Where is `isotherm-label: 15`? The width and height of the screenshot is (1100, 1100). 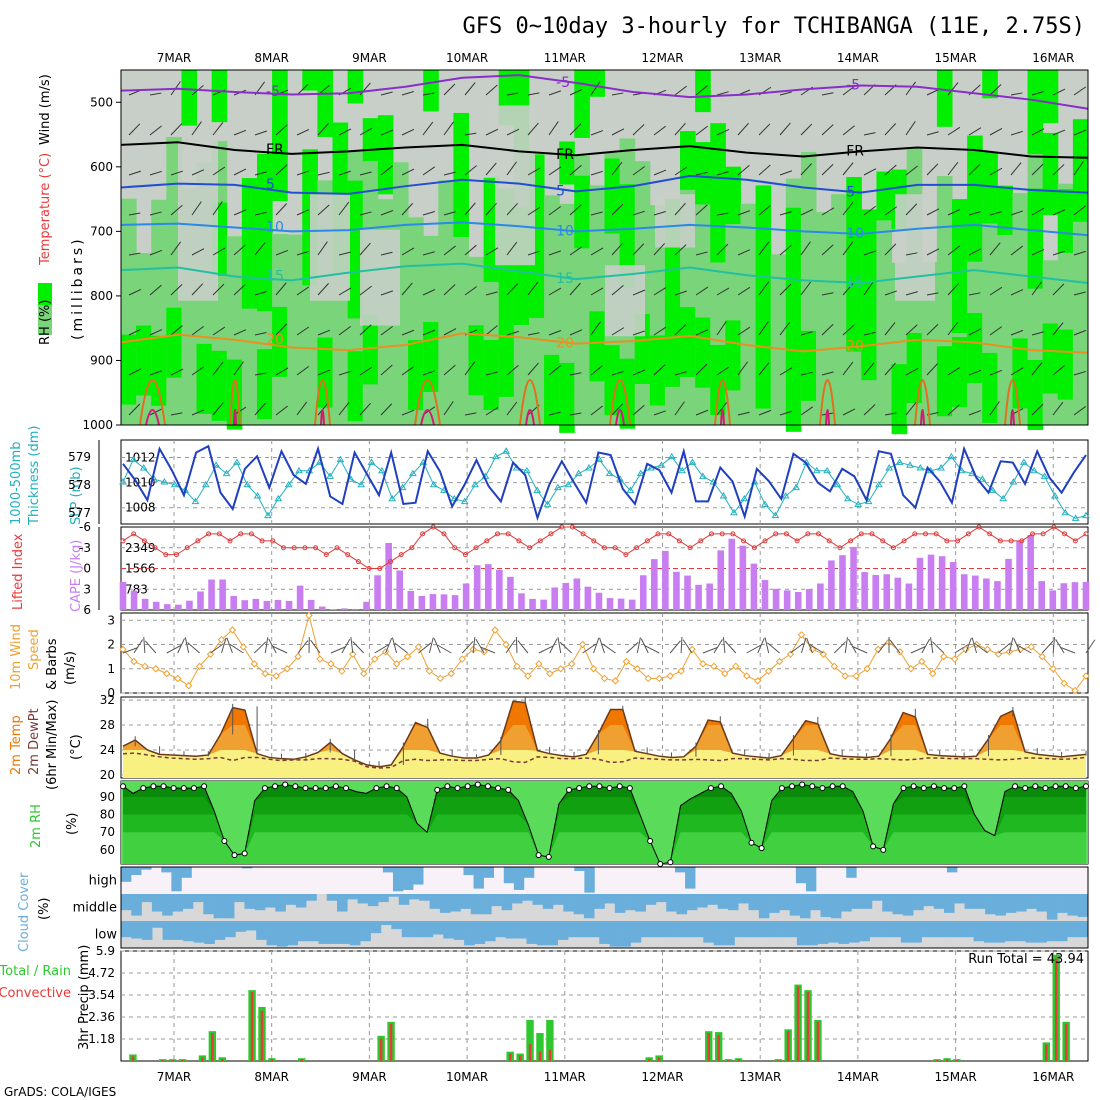
isotherm-label: 15 is located at coordinates (565, 279).